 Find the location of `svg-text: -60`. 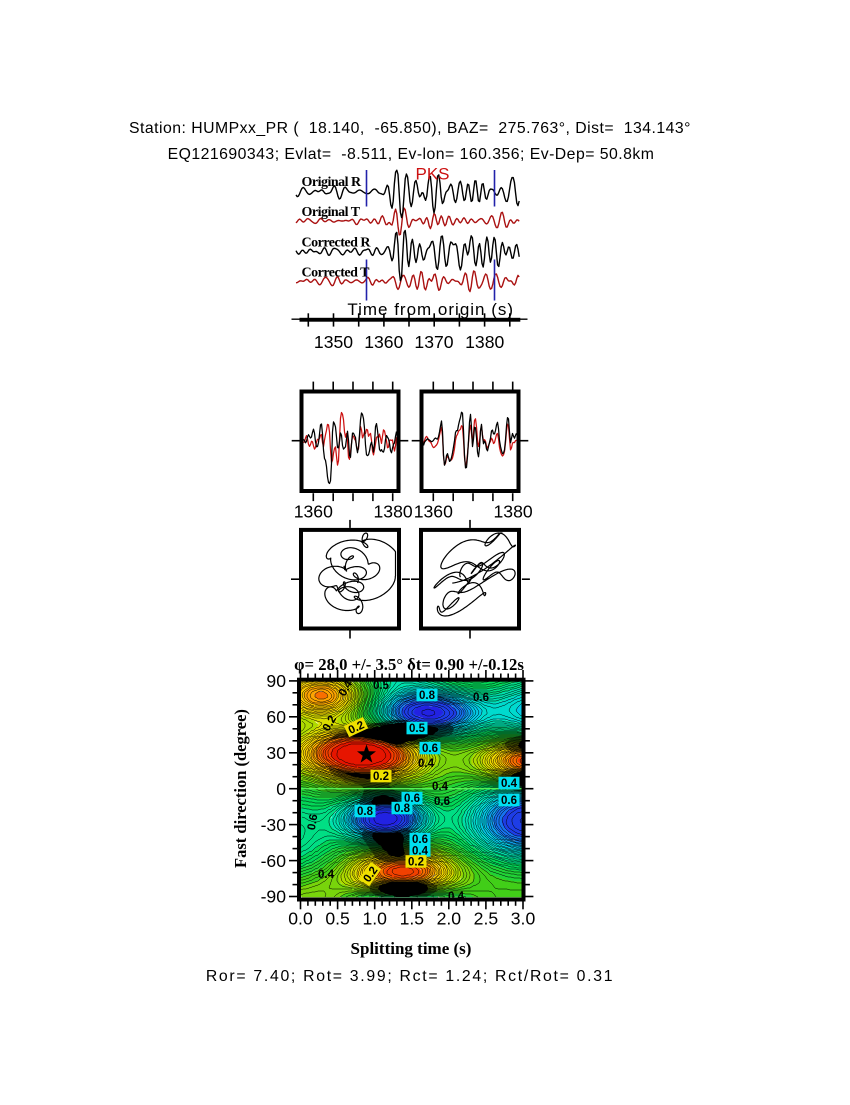

svg-text: -60 is located at coordinates (274, 861).